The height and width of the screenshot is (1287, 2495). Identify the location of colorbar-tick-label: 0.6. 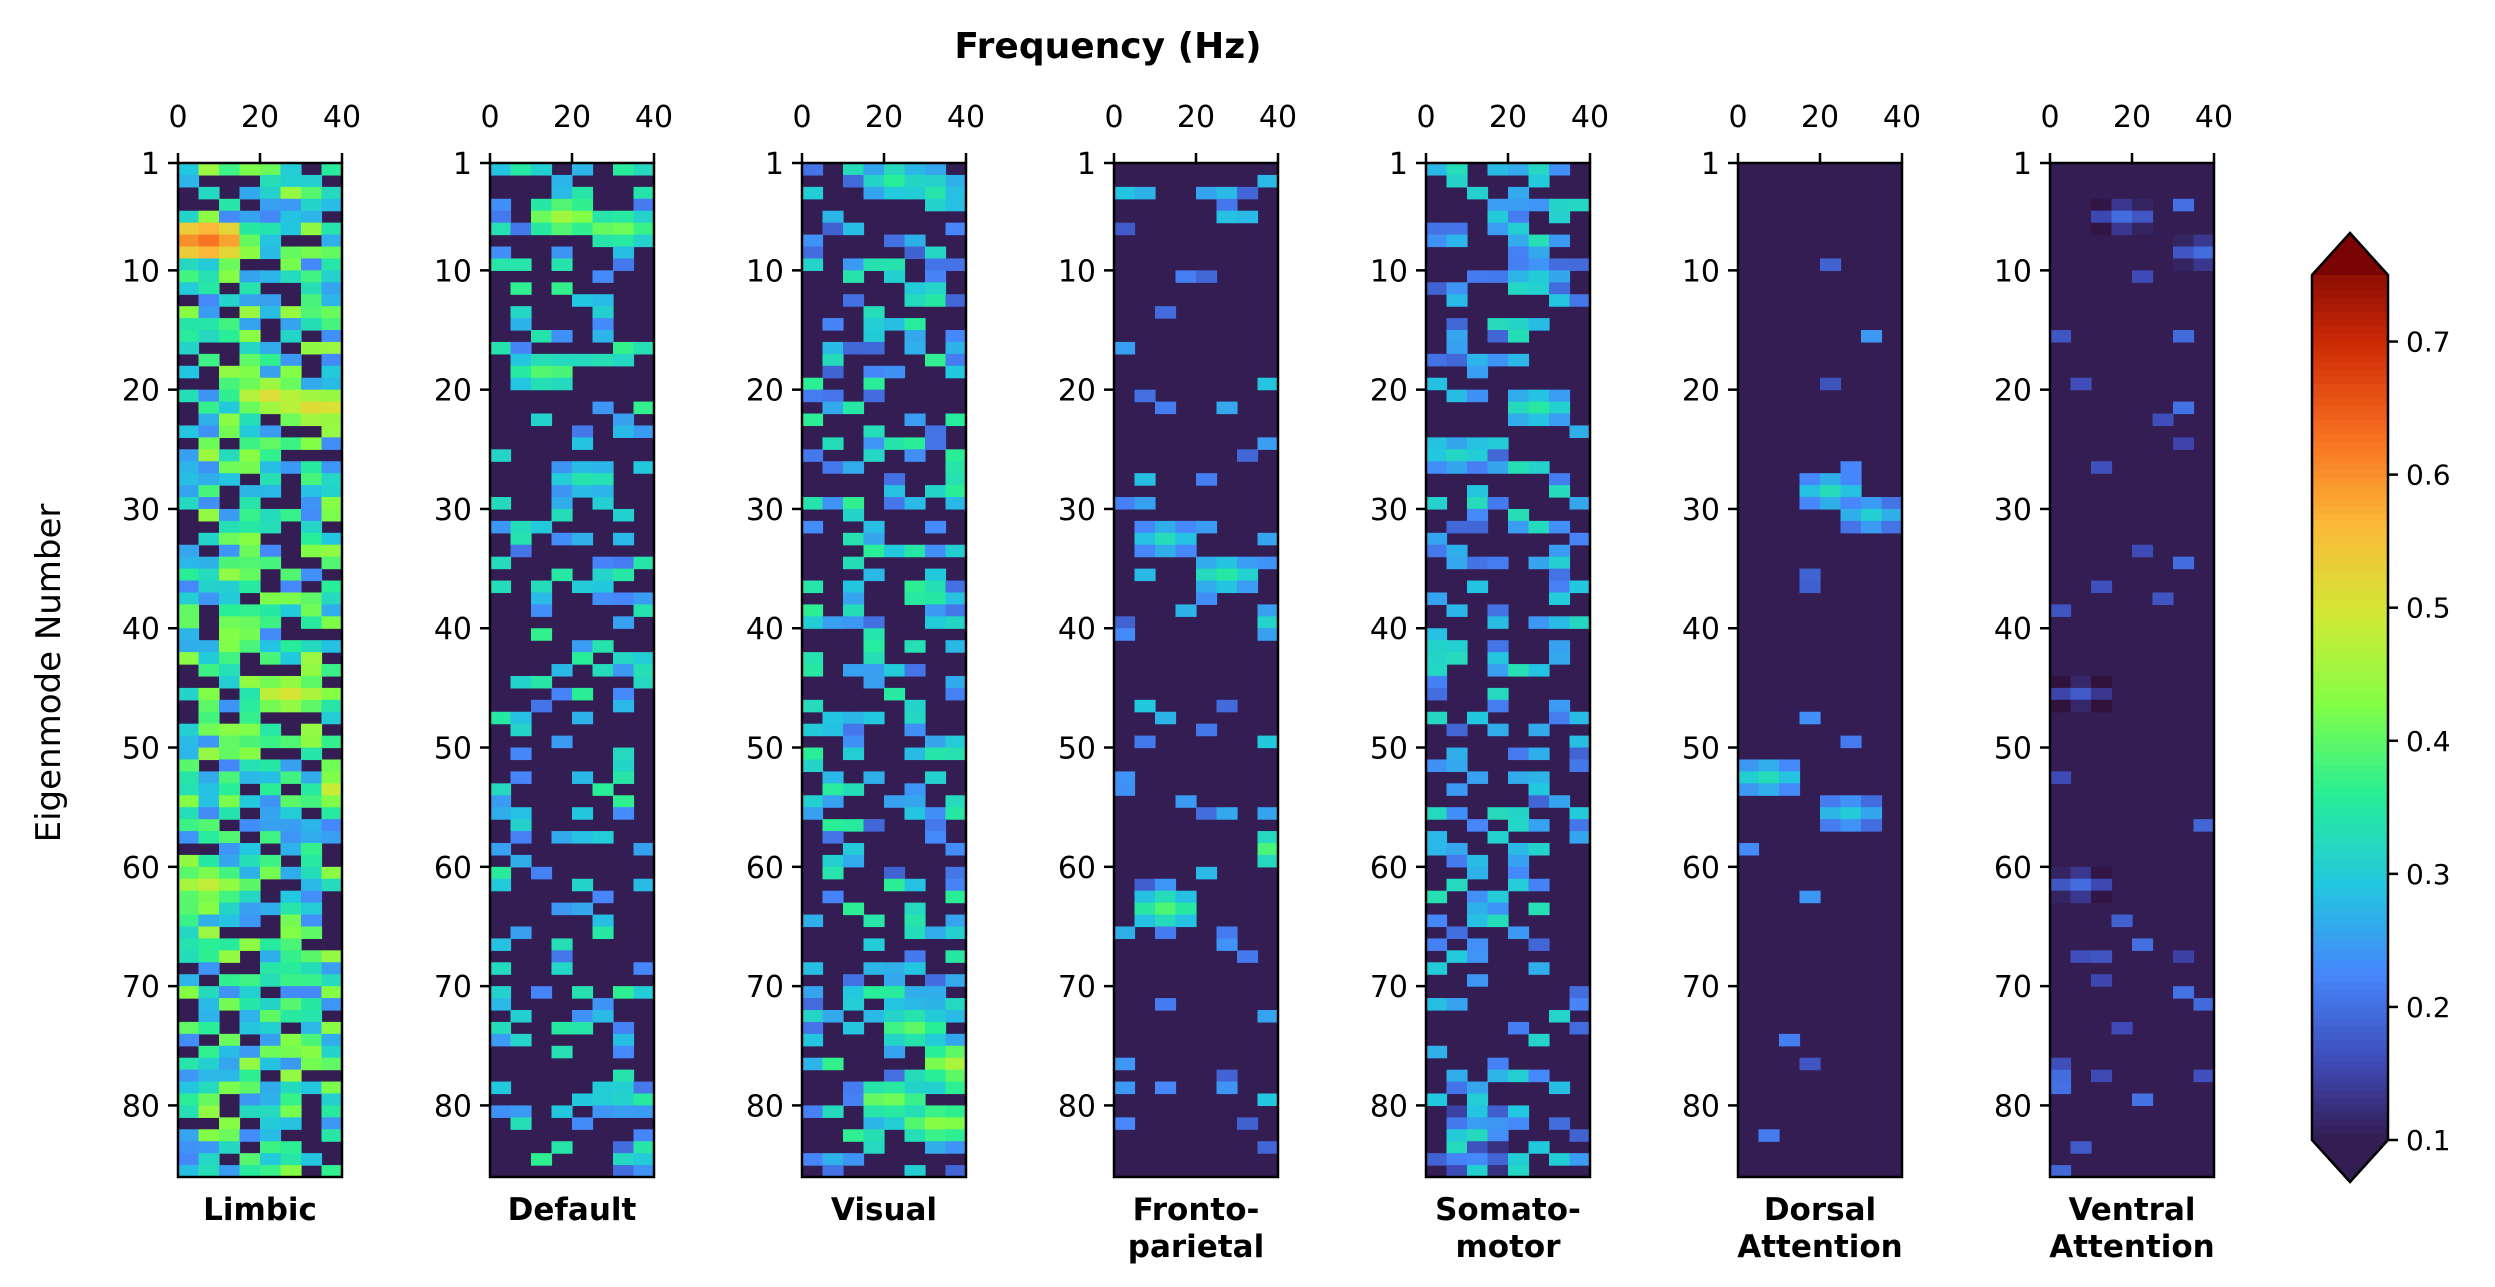
(2428, 475).